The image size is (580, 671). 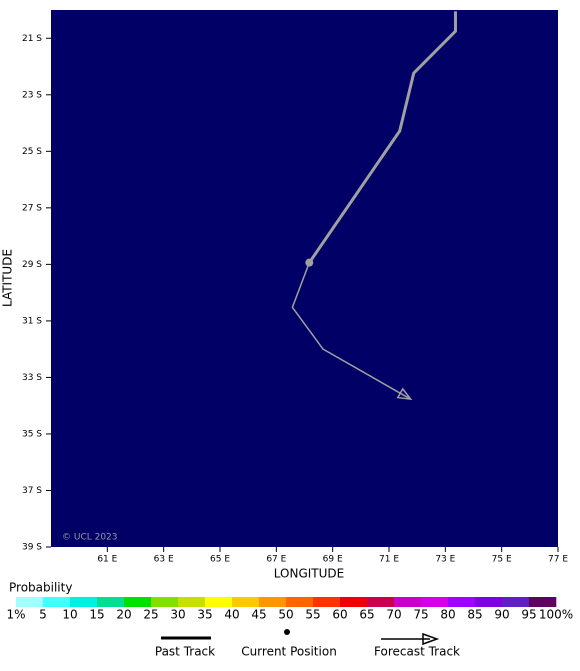 What do you see at coordinates (445, 560) in the screenshot?
I see `x-tick-label: 73 E` at bounding box center [445, 560].